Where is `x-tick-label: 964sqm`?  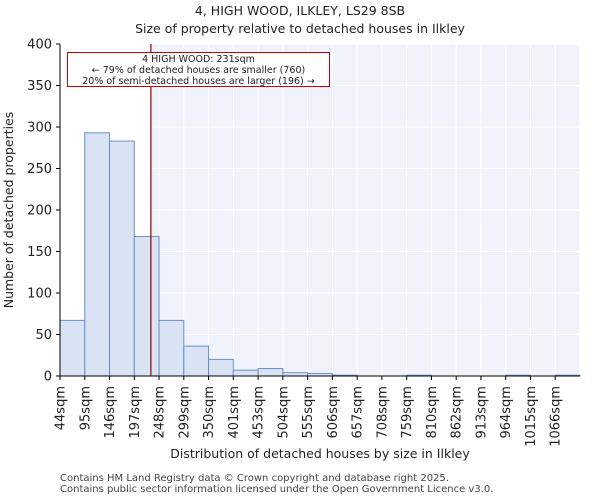 x-tick-label: 964sqm is located at coordinates (506, 412).